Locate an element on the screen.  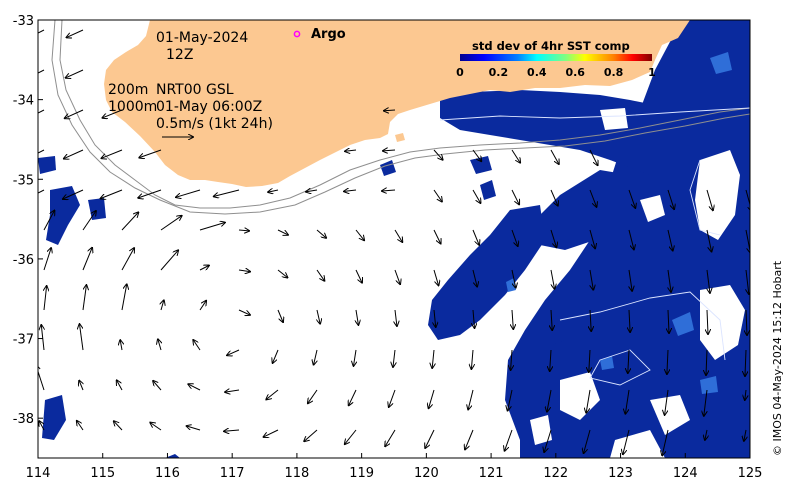
colorbar-tick-label: 0.4 is located at coordinates (537, 72).